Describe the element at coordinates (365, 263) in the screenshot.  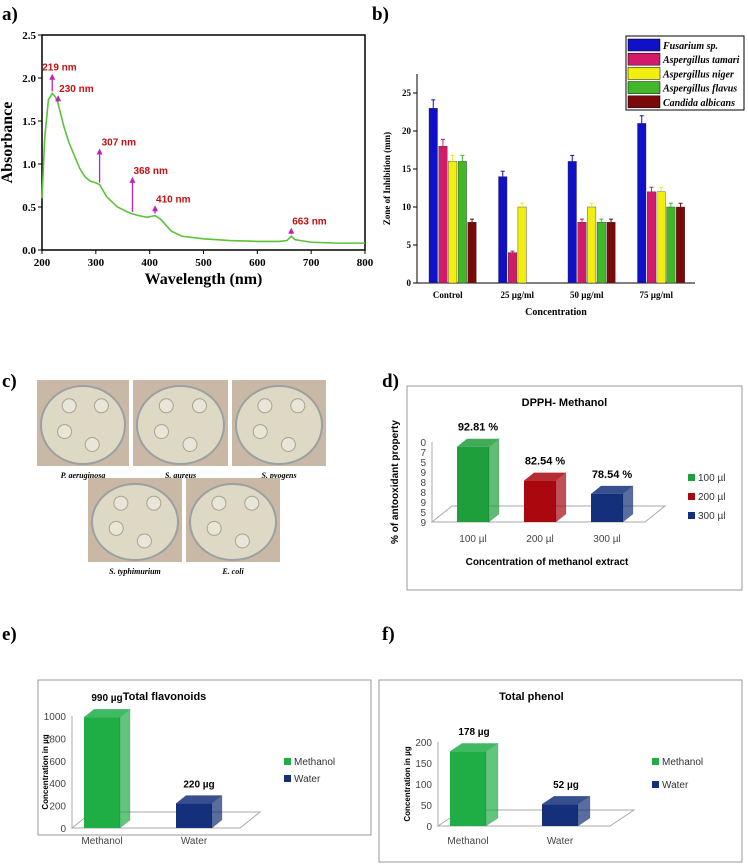
I see `x-tick-label: 800` at that location.